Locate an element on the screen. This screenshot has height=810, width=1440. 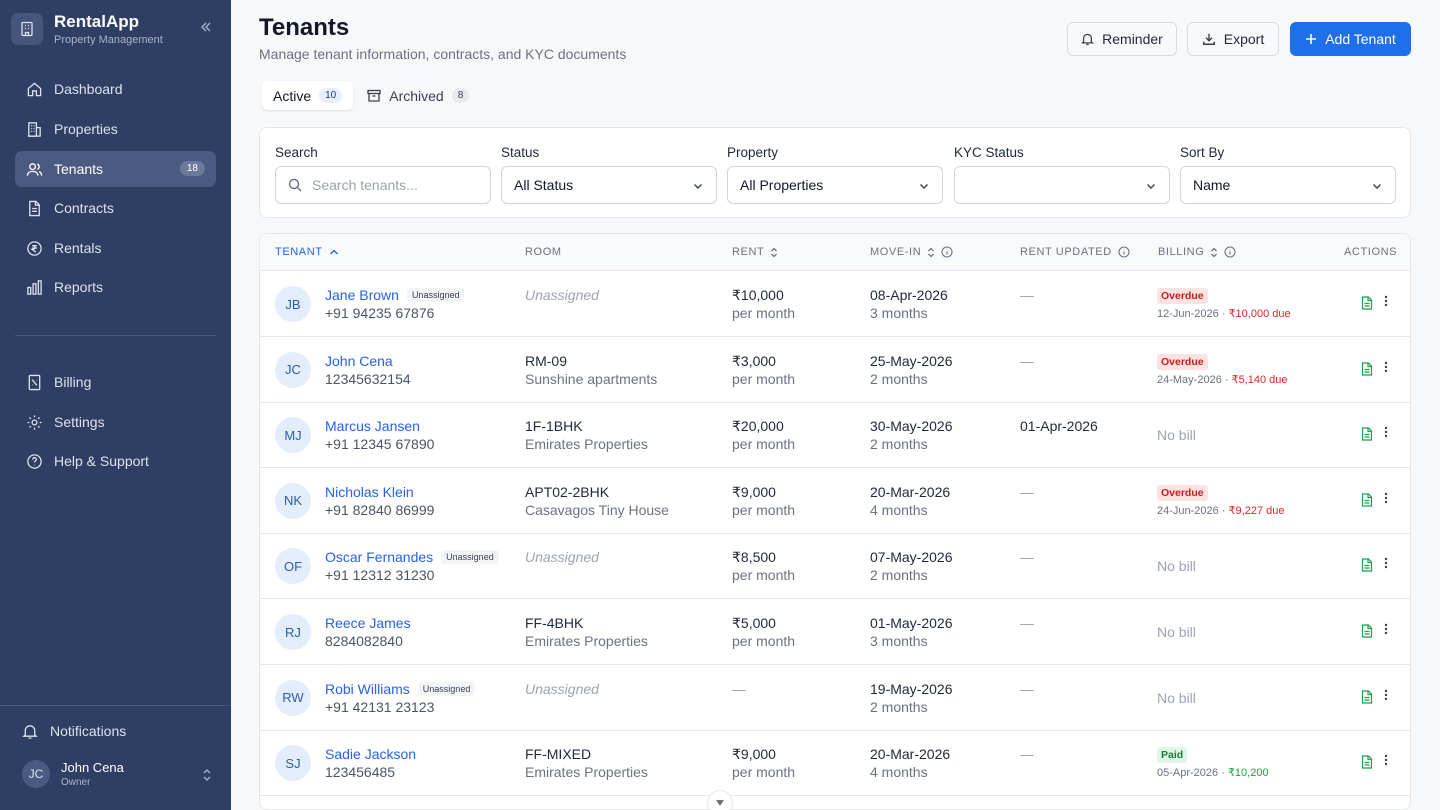
tenant-name-link: John Cena is located at coordinates (359, 361).